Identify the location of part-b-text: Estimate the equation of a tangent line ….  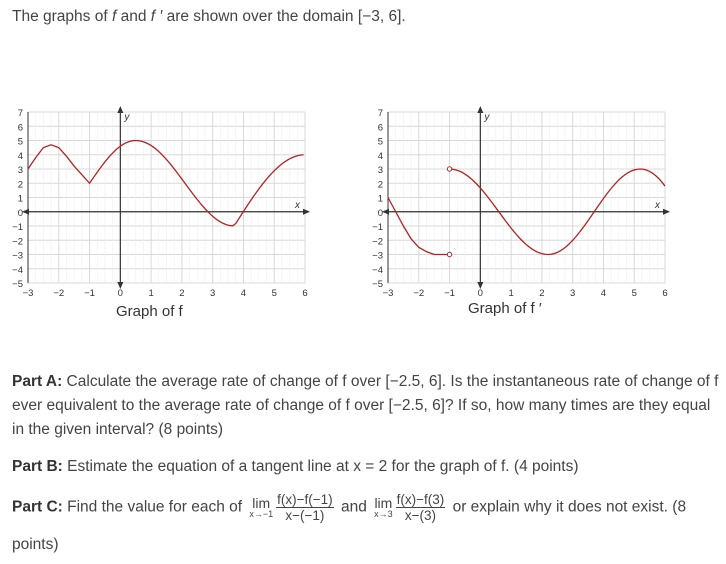
(320, 466).